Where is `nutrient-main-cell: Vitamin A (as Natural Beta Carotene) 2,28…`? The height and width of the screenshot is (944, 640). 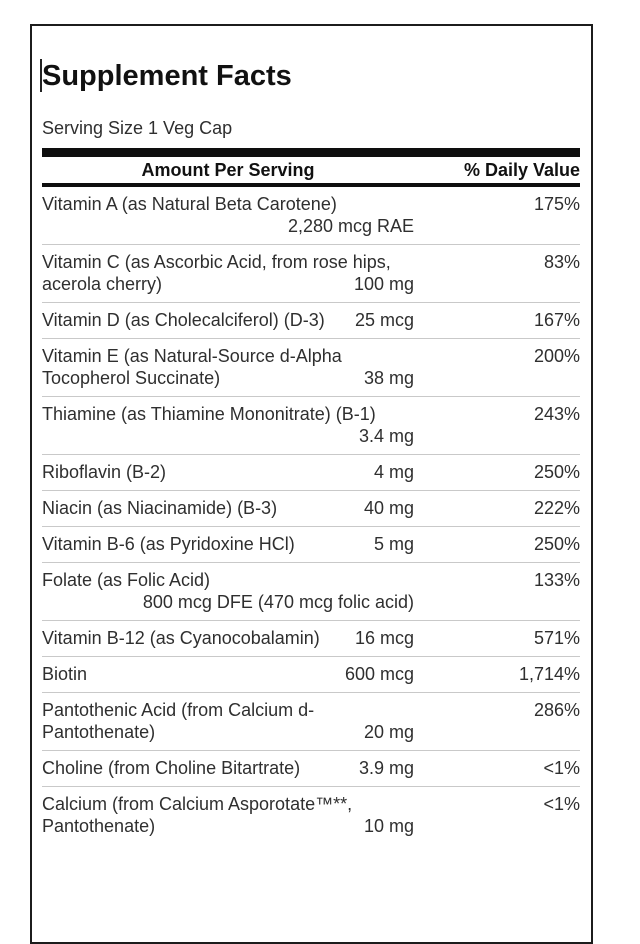 nutrient-main-cell: Vitamin A (as Natural Beta Carotene) 2,28… is located at coordinates (228, 215).